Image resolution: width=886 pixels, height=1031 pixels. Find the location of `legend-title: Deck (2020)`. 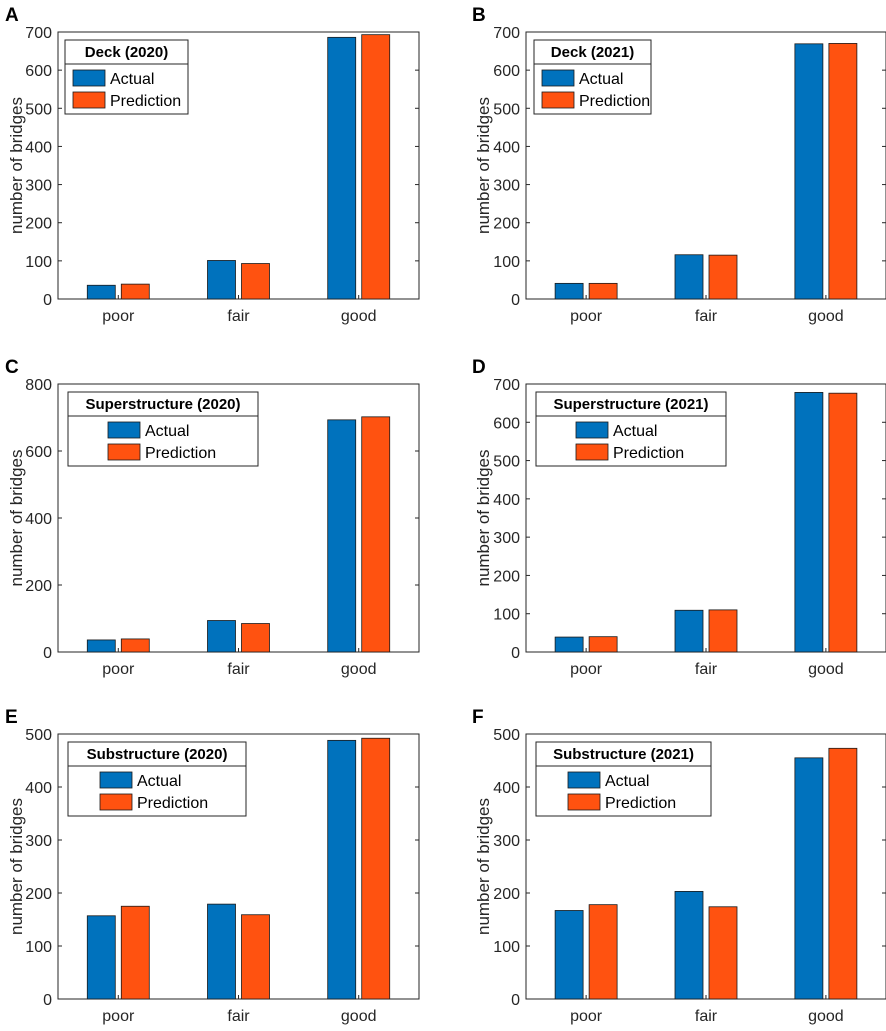

legend-title: Deck (2020) is located at coordinates (126, 52).